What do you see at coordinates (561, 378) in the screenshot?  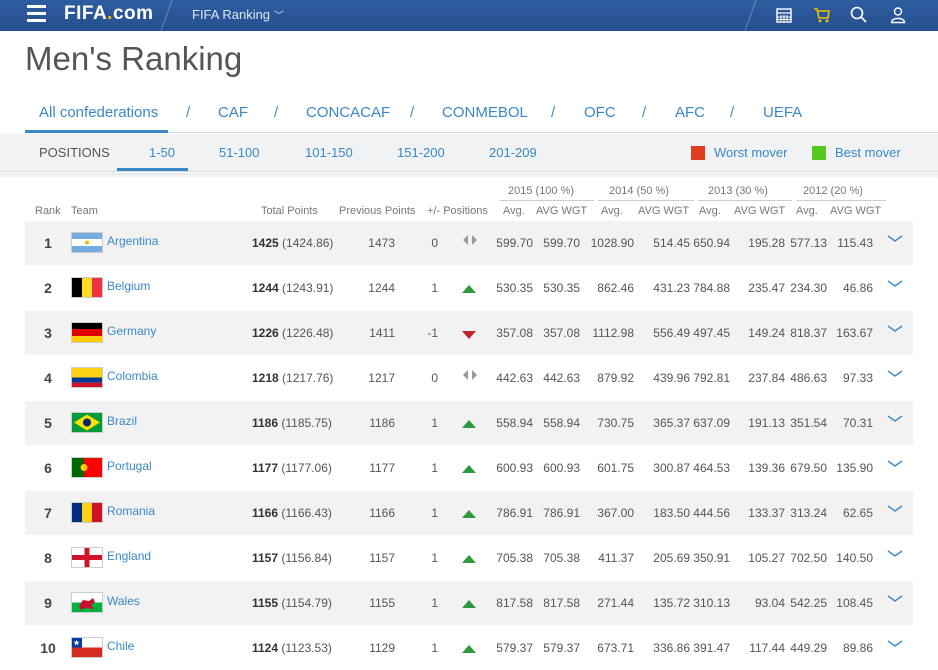 I see `avg-wgt-2015-cell: 442.63` at bounding box center [561, 378].